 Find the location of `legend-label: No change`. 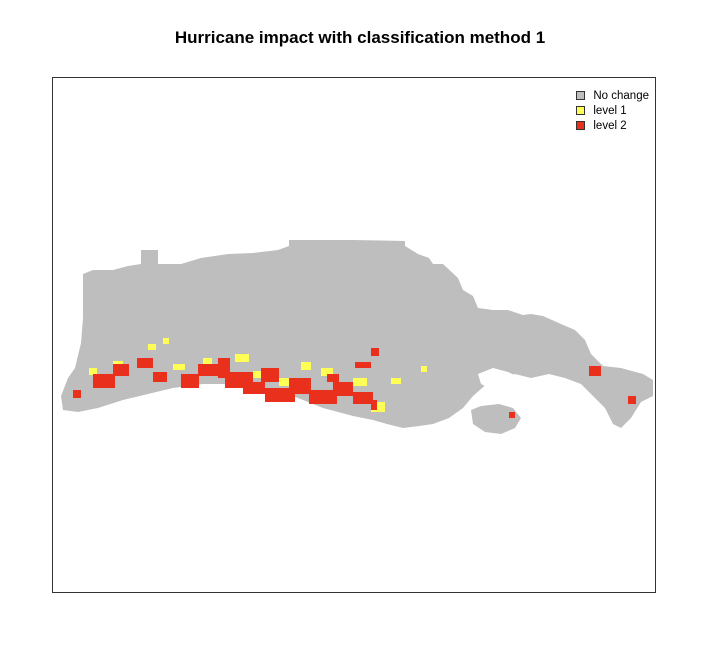

legend-label: No change is located at coordinates (621, 95).